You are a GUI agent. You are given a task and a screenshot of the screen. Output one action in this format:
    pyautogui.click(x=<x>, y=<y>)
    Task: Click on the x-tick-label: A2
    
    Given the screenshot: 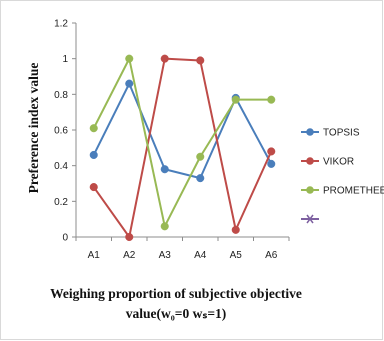 What is the action you would take?
    pyautogui.click(x=129, y=255)
    